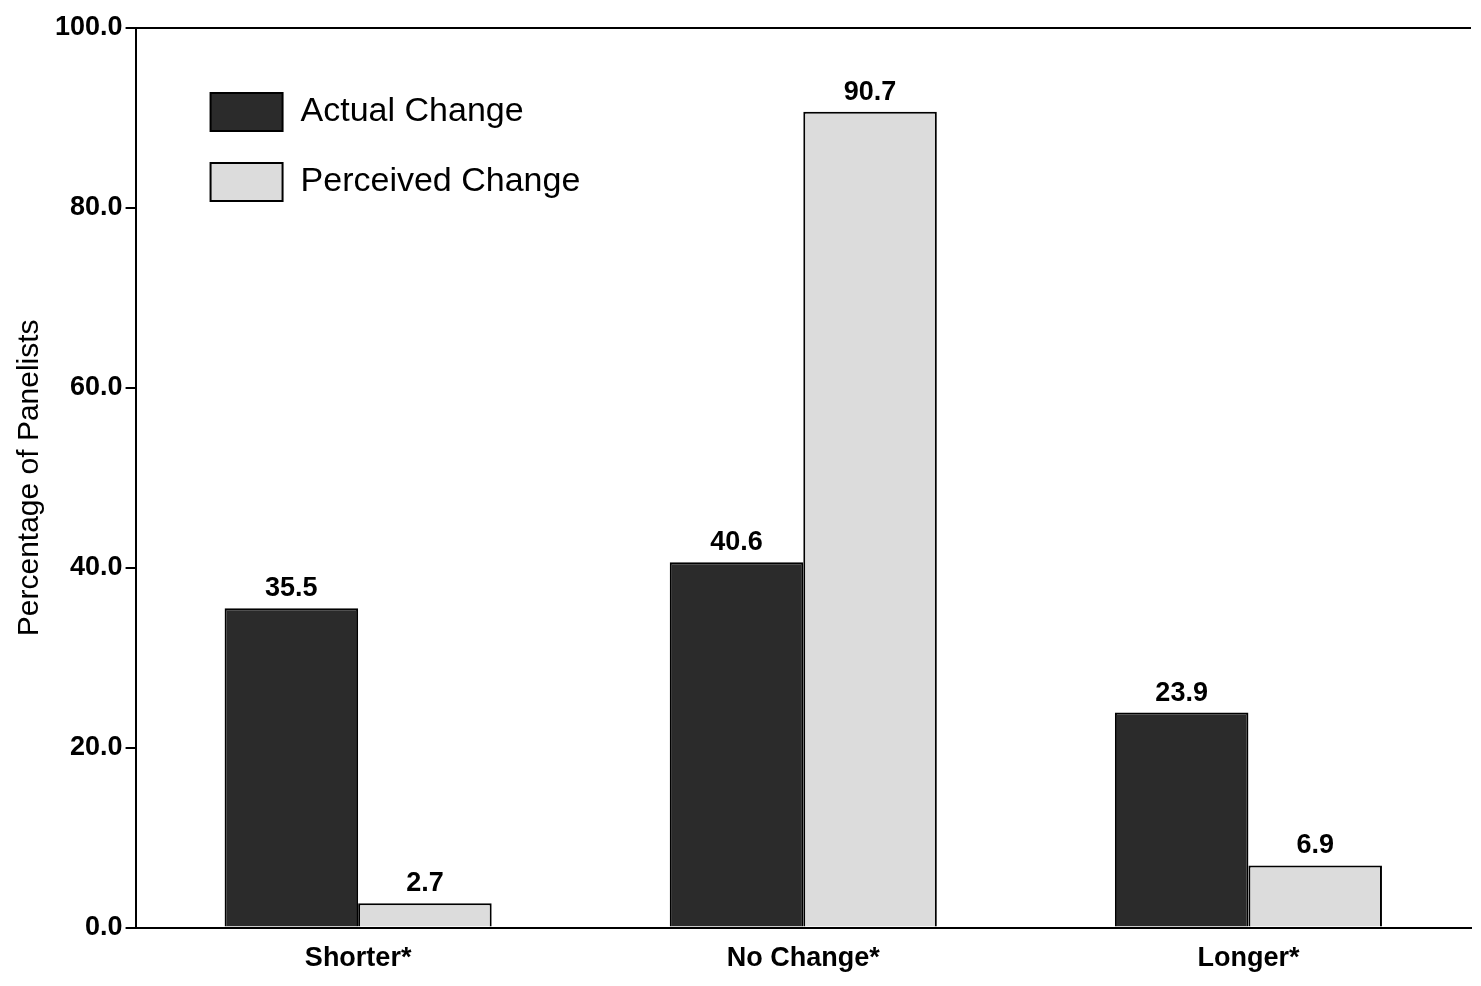  What do you see at coordinates (88, 26) in the screenshot?
I see `y-tick-label: 100.0` at bounding box center [88, 26].